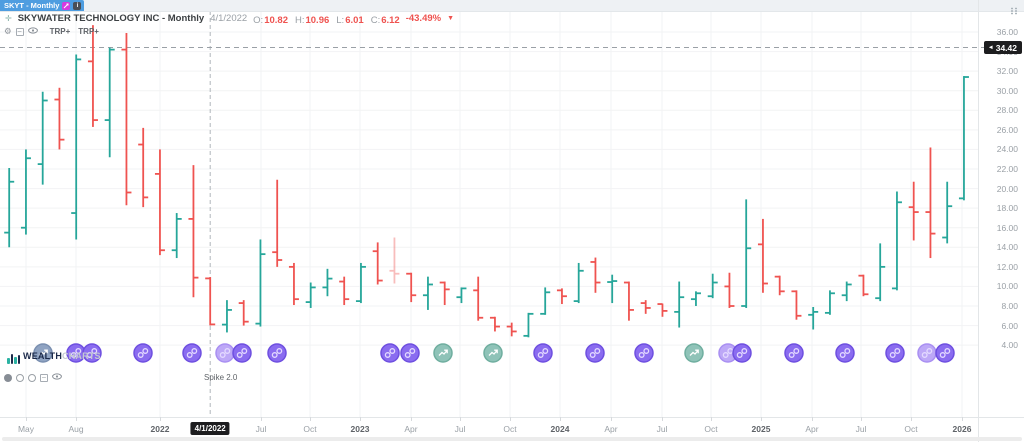  I want to click on ohlc-bar-may-2024, so click(628, 301).